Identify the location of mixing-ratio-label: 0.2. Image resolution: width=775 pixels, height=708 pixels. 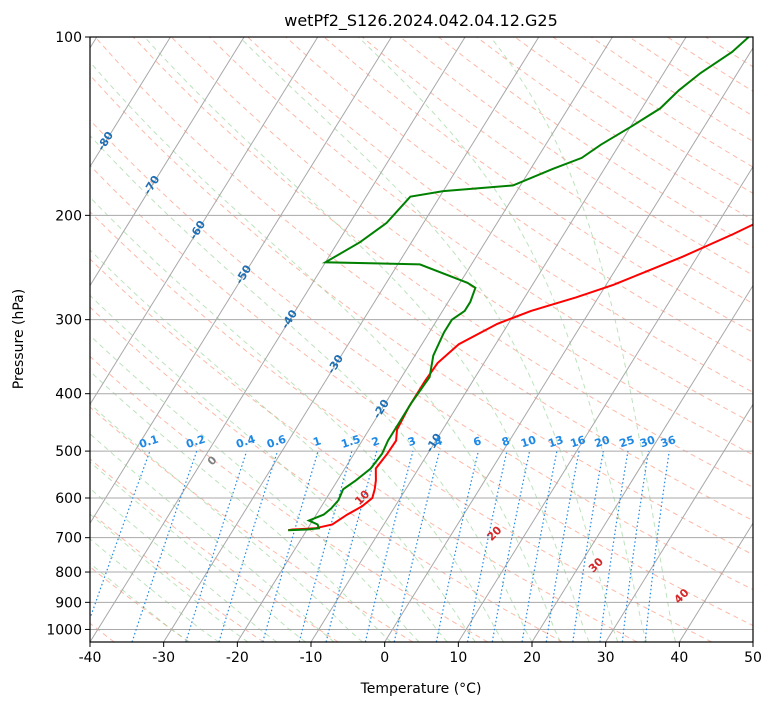
(195, 442).